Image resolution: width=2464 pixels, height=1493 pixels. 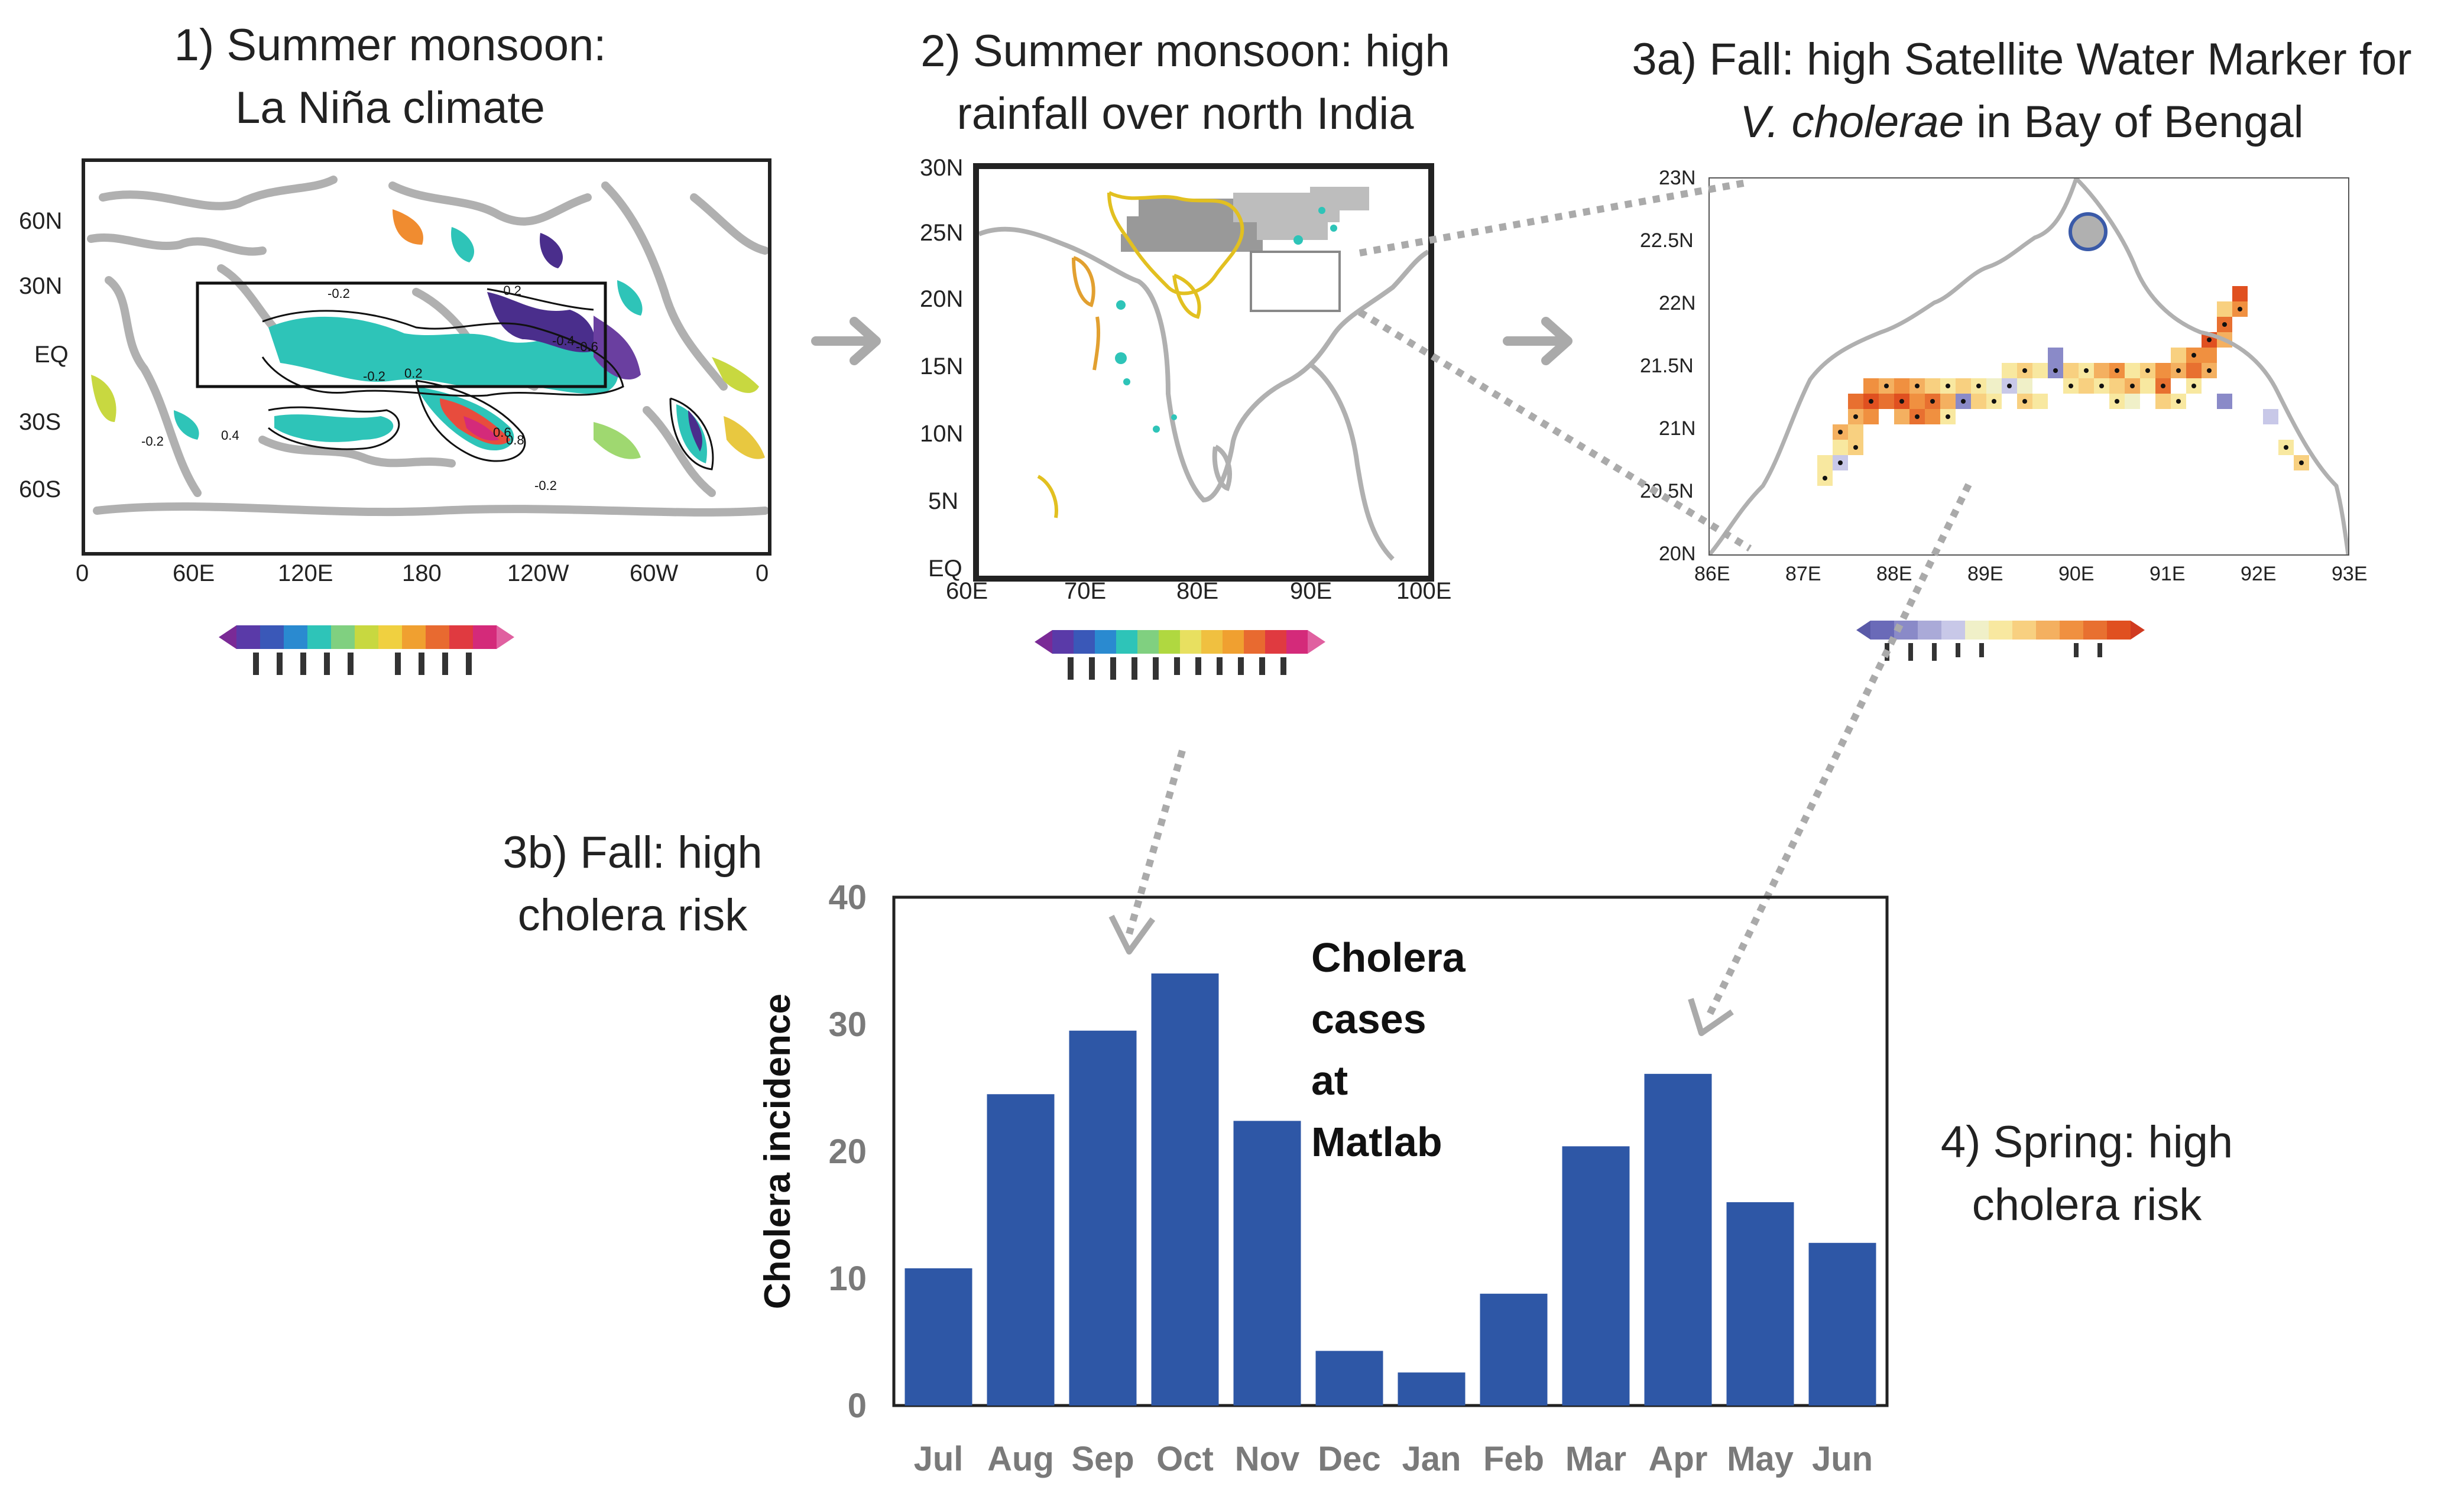 I want to click on x-tick-label: Mar, so click(x=1595, y=1459).